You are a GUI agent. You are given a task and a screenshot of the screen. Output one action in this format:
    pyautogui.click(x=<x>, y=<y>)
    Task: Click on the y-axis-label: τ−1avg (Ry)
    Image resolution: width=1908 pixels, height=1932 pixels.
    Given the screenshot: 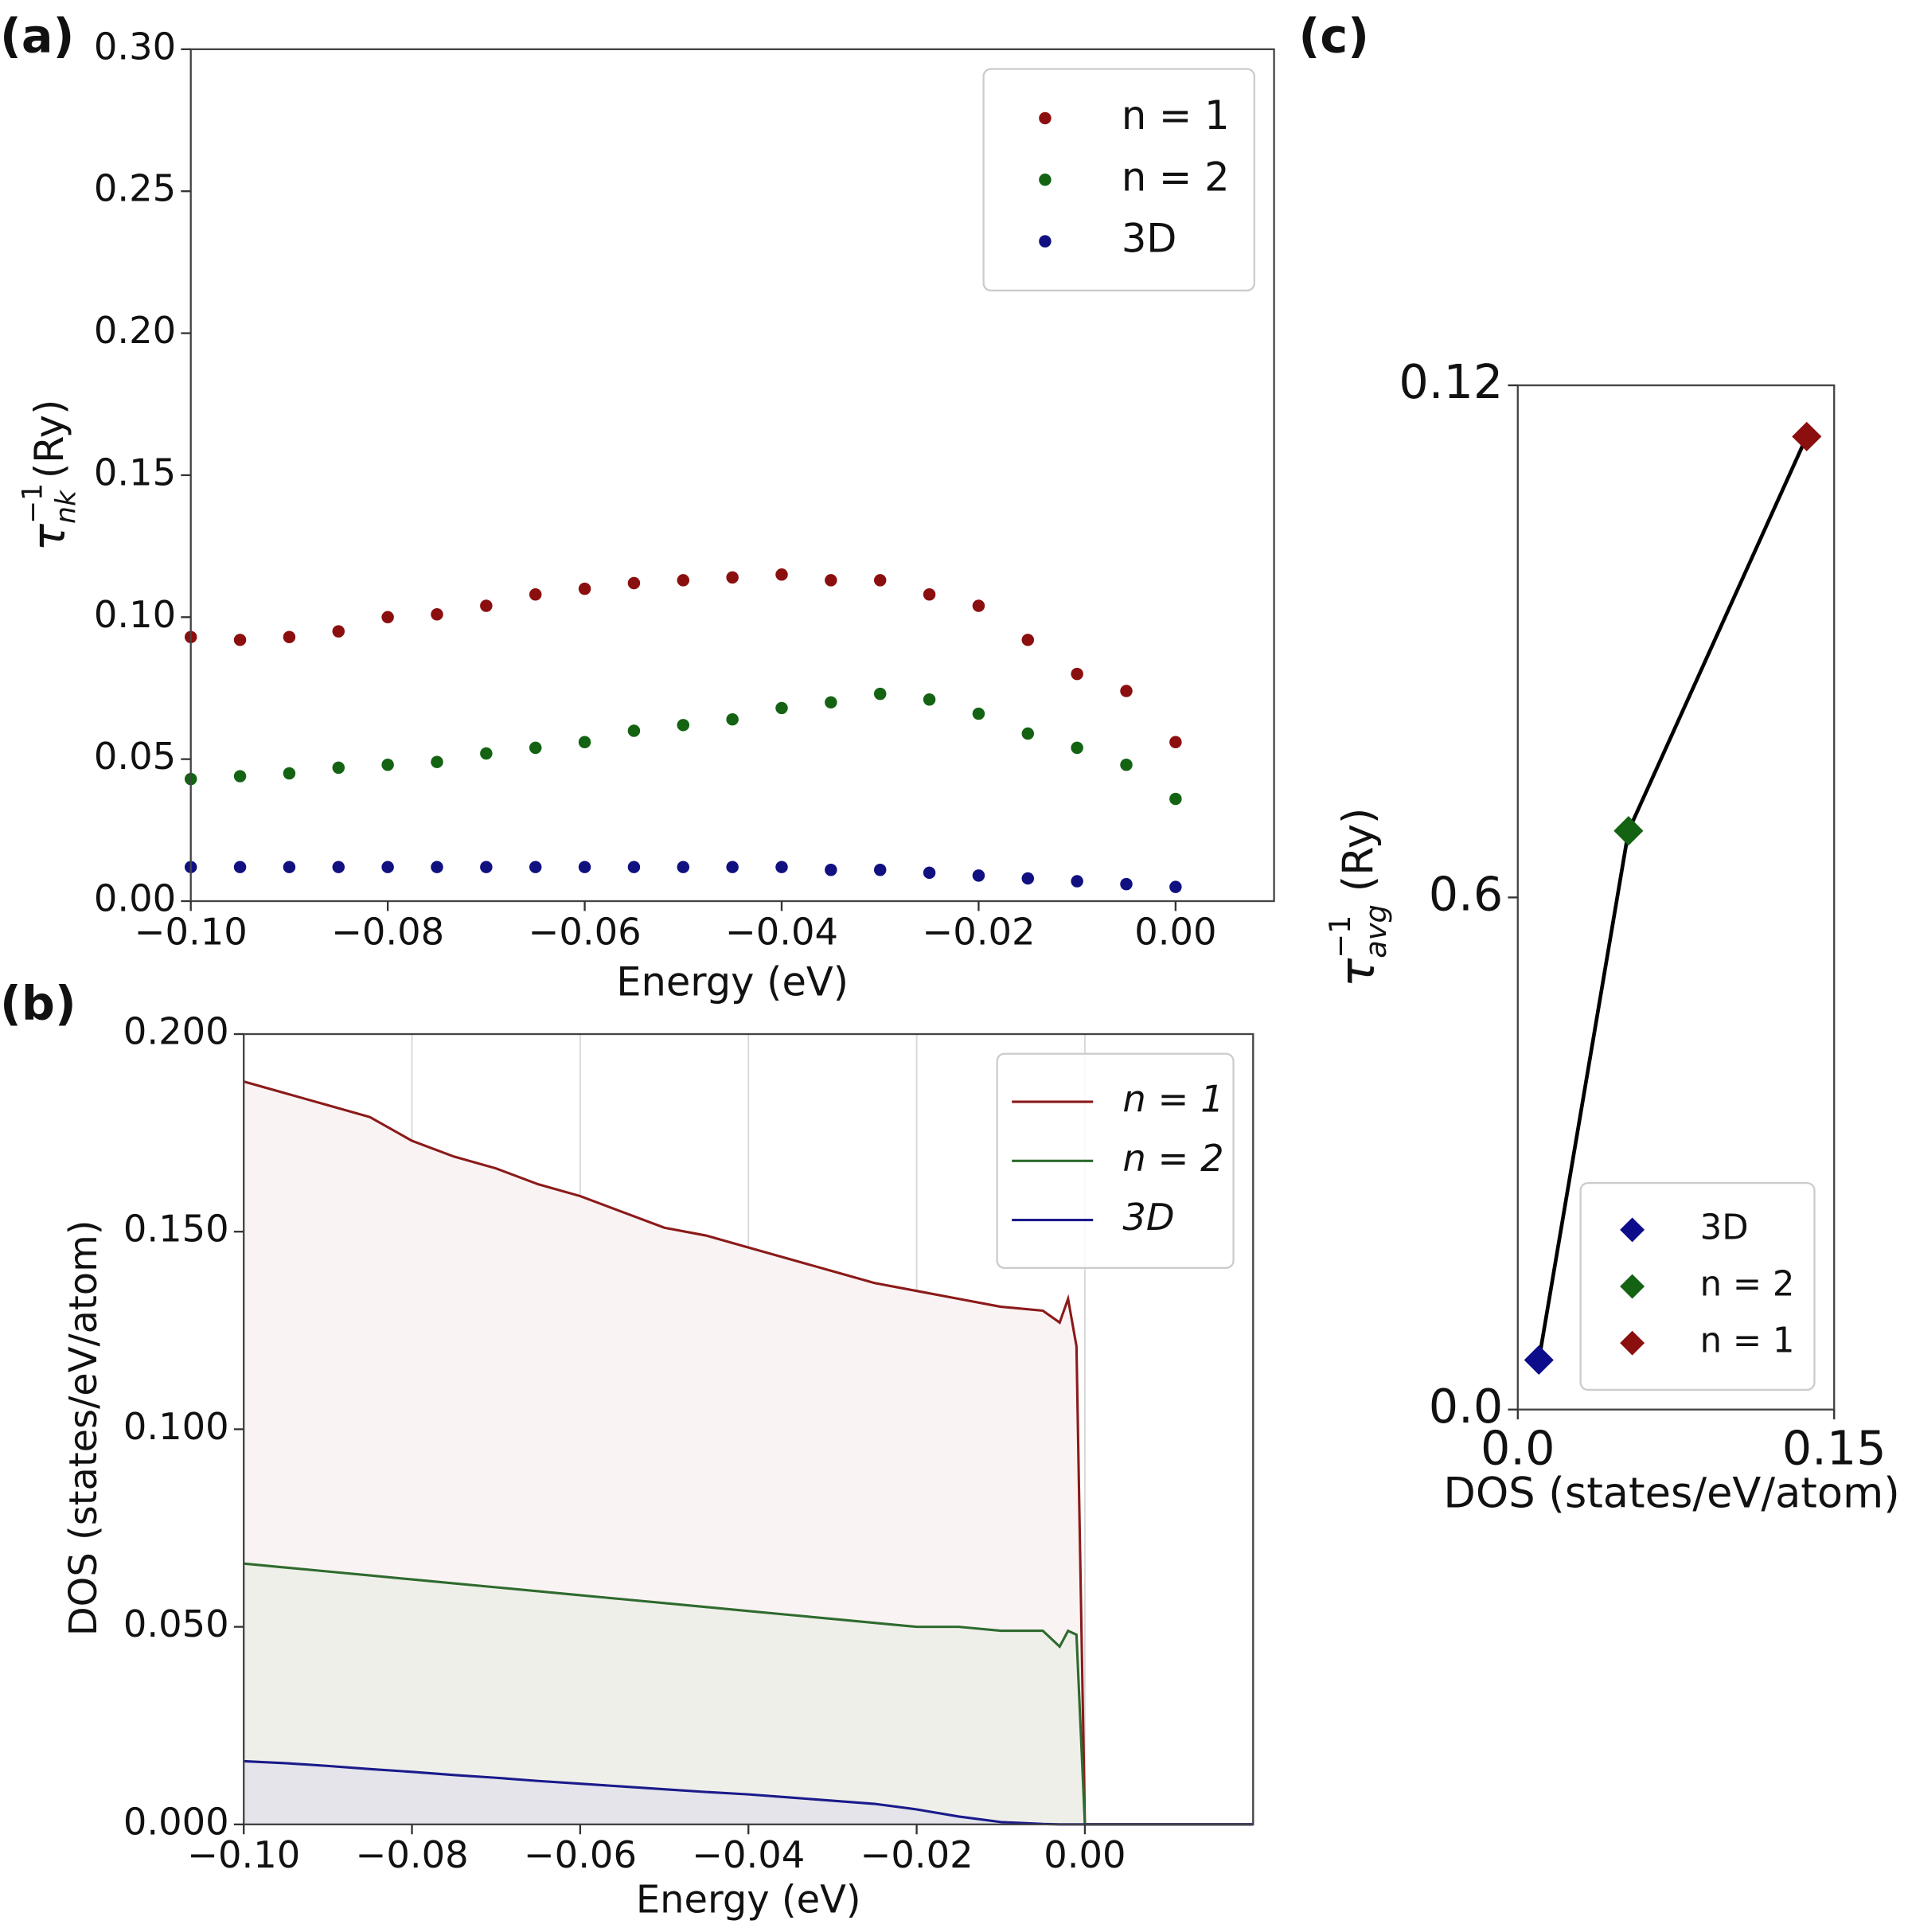 What is the action you would take?
    pyautogui.click(x=1358, y=898)
    